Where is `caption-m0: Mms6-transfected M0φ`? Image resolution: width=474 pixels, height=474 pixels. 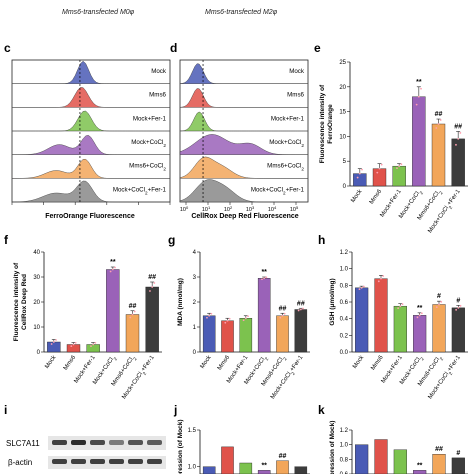
caption-m0: Mms6-transfected M0φ is located at coordinates (98, 12).